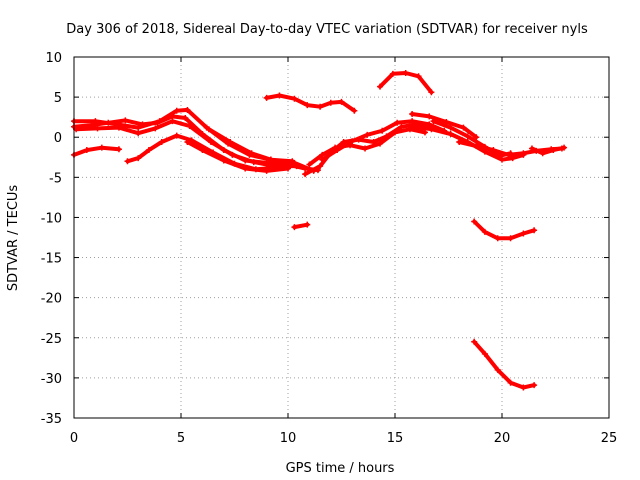 The image size is (640, 480). What do you see at coordinates (395, 438) in the screenshot?
I see `x-tick-label: 15` at bounding box center [395, 438].